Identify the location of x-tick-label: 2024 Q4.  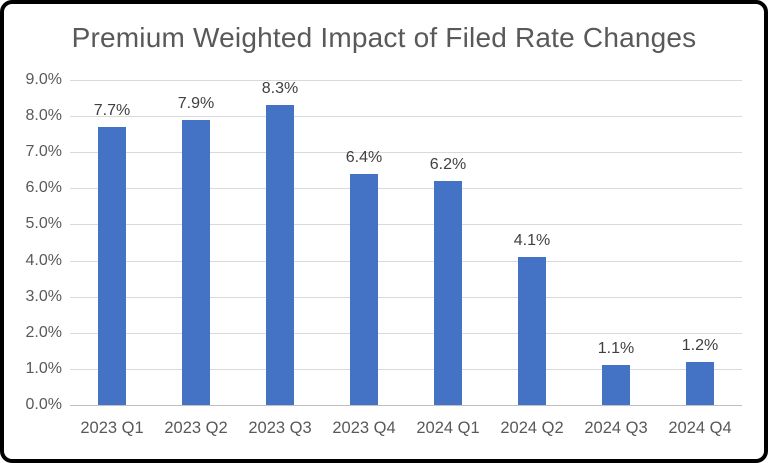
(700, 428).